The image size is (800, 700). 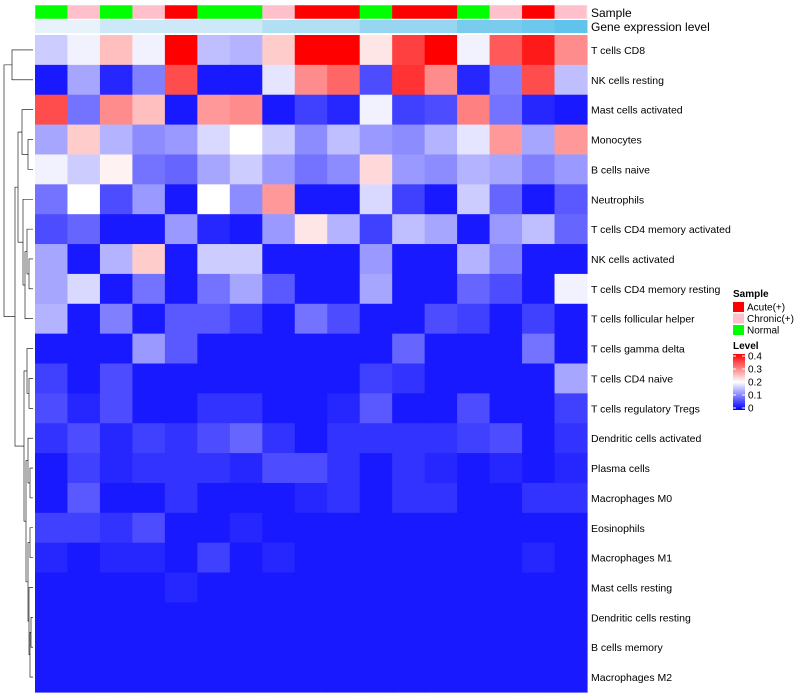 I want to click on legend-swatch, so click(x=738, y=330).